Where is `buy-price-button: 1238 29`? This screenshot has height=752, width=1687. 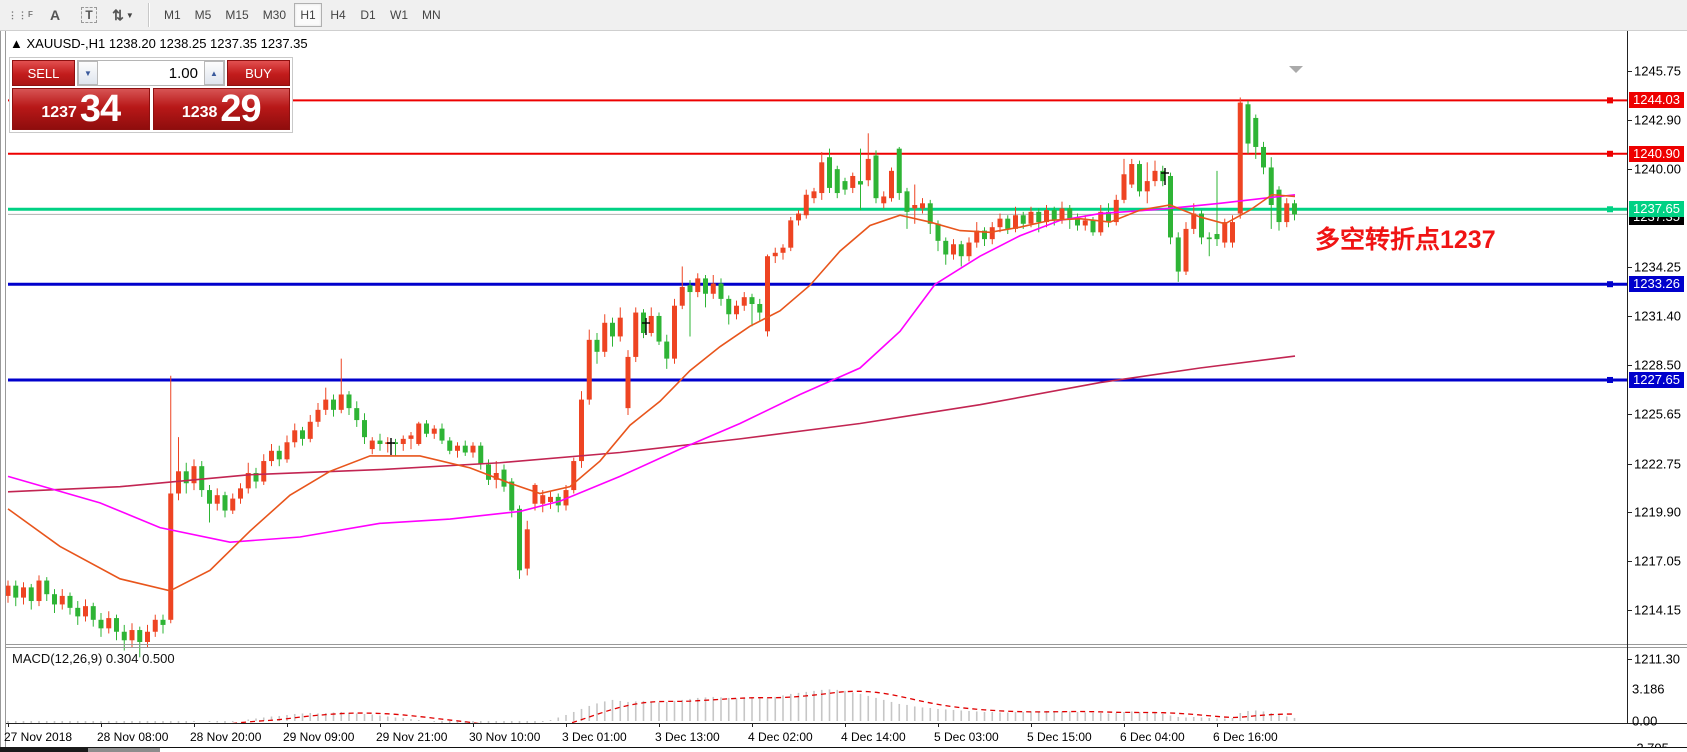
buy-price-button: 1238 29 is located at coordinates (221, 109).